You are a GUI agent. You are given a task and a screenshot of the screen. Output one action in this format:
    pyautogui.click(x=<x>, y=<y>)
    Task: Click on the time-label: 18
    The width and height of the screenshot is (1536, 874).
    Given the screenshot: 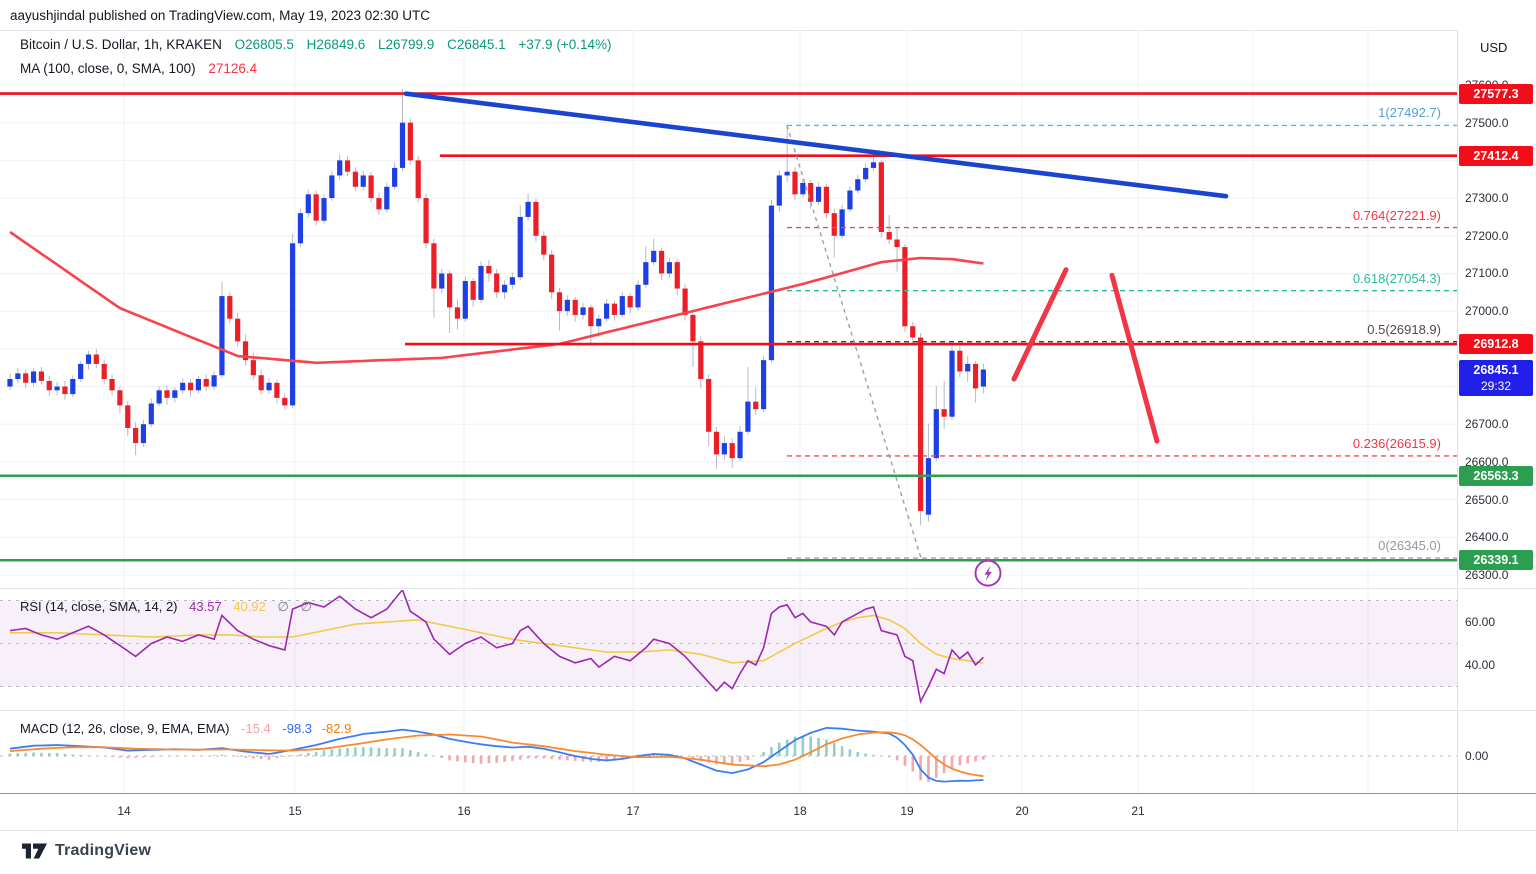 What is the action you would take?
    pyautogui.click(x=800, y=811)
    